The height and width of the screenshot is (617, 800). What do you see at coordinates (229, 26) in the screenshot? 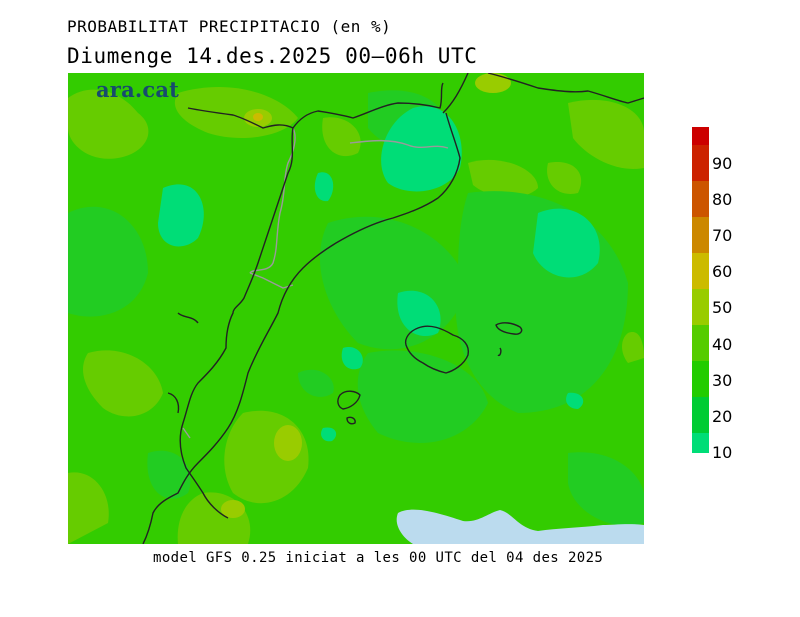
I see `map-title: PROBABILITAT PRECIPITACIO (en %)` at bounding box center [229, 26].